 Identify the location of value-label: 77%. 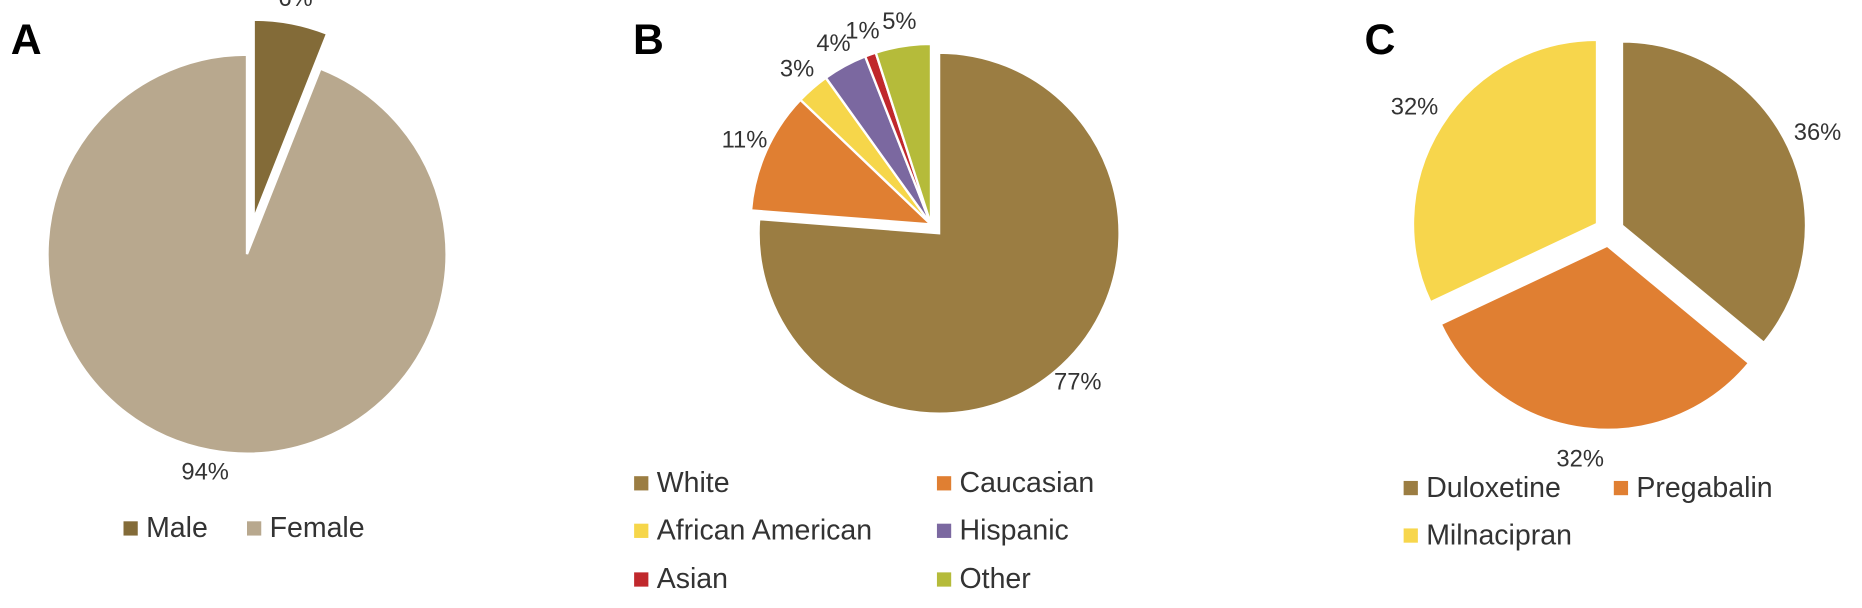
(1078, 381).